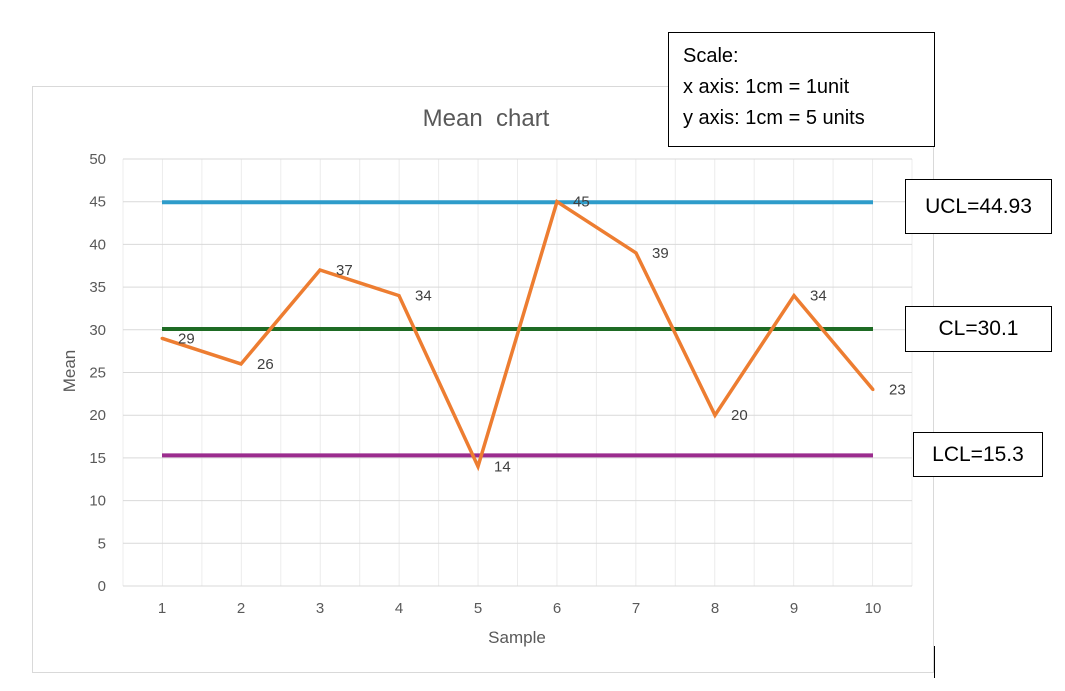 The width and height of the screenshot is (1065, 691). I want to click on y-tick-label: 35, so click(97, 287).